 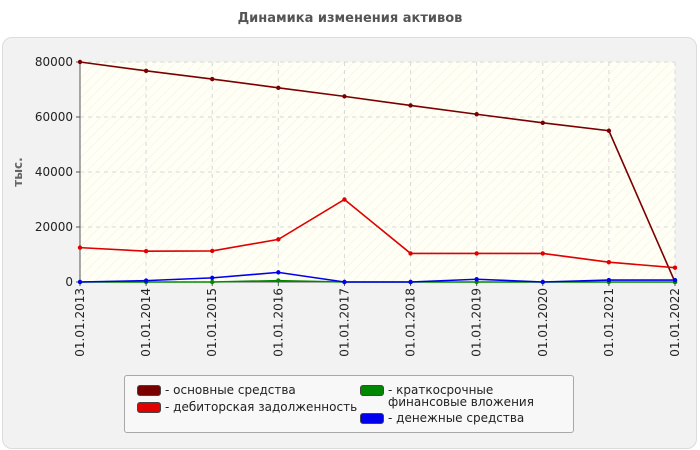 I want to click on x-tick-label: 01.01.2014, so click(x=146, y=322).